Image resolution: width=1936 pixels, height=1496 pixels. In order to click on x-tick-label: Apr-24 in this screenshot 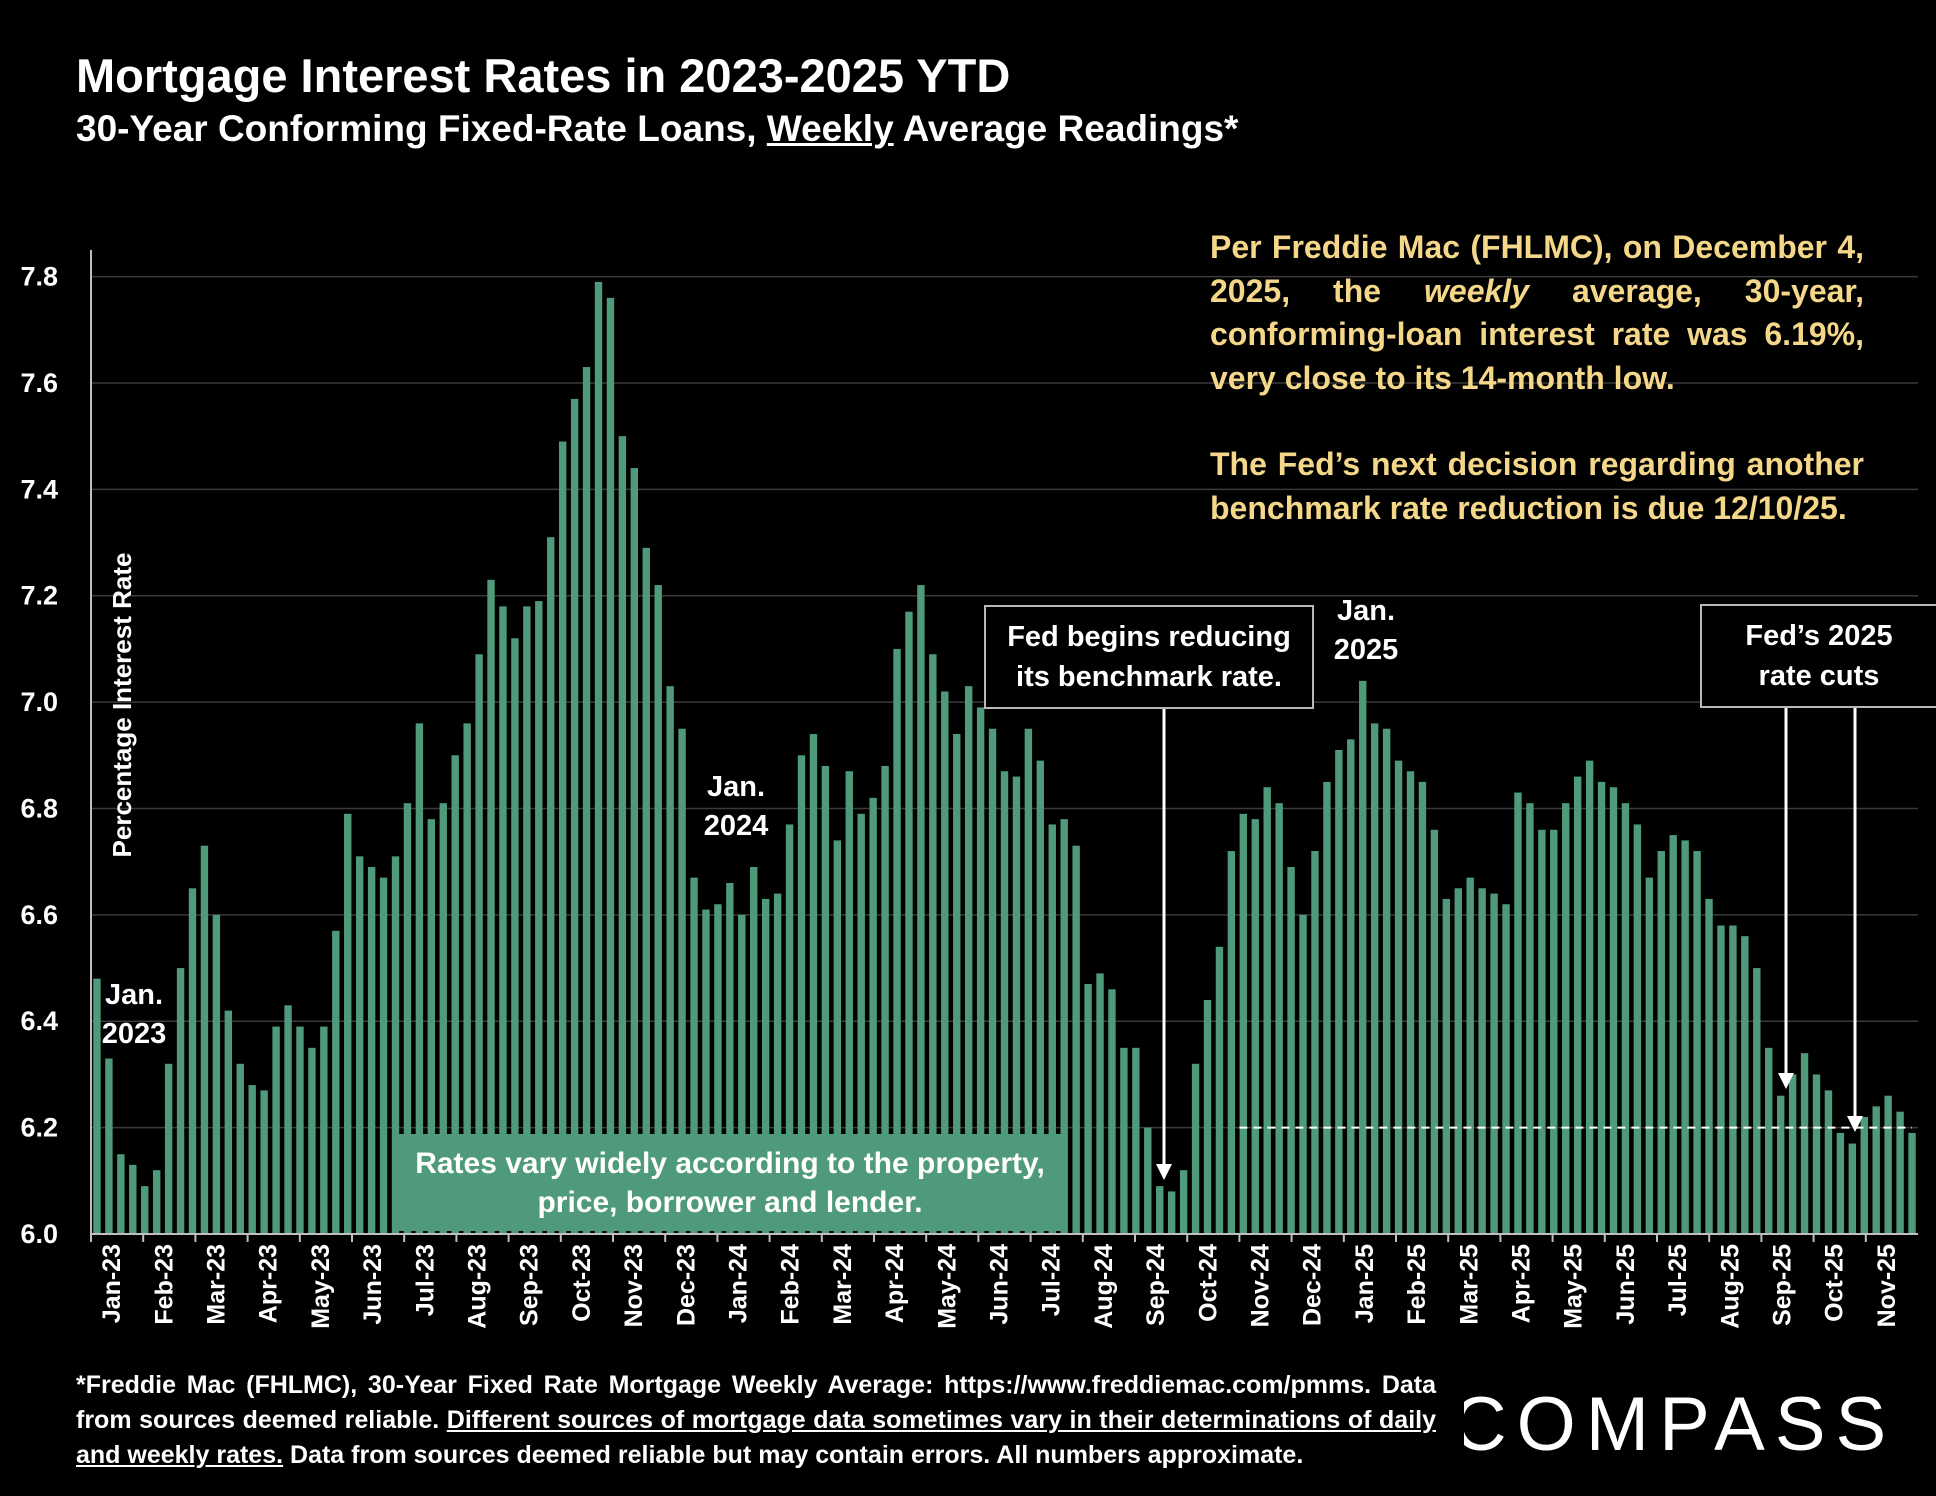, I will do `click(895, 1283)`.